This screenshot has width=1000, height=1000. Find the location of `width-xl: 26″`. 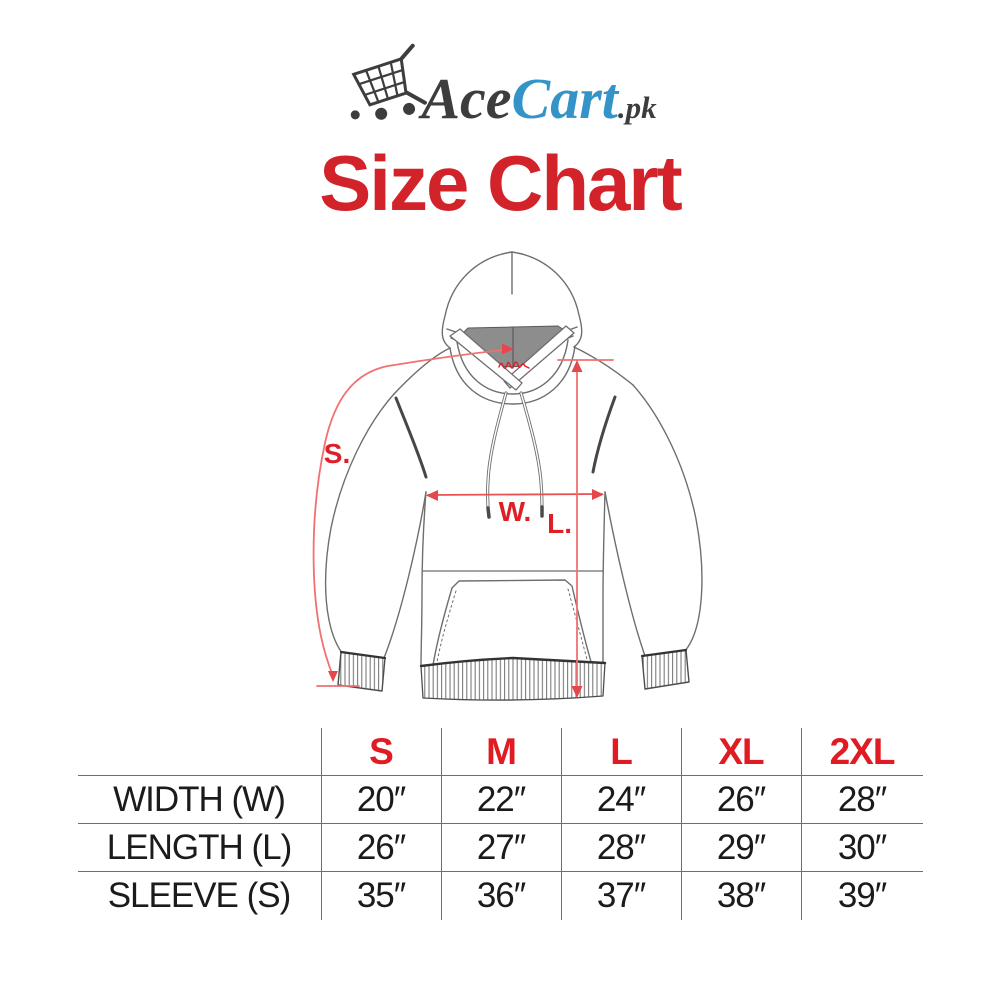

width-xl: 26″ is located at coordinates (741, 800).